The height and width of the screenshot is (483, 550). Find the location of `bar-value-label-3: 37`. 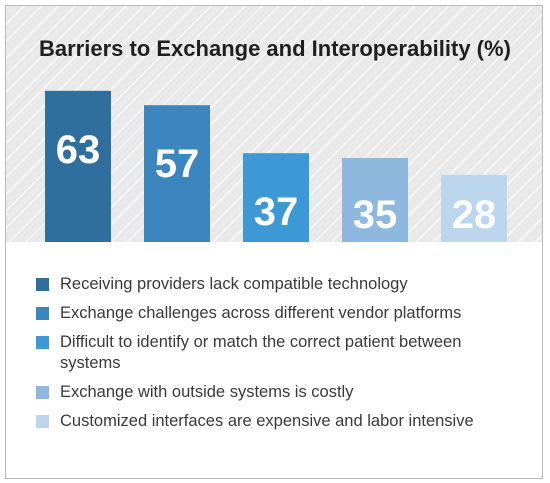

bar-value-label-3: 37 is located at coordinates (276, 212).